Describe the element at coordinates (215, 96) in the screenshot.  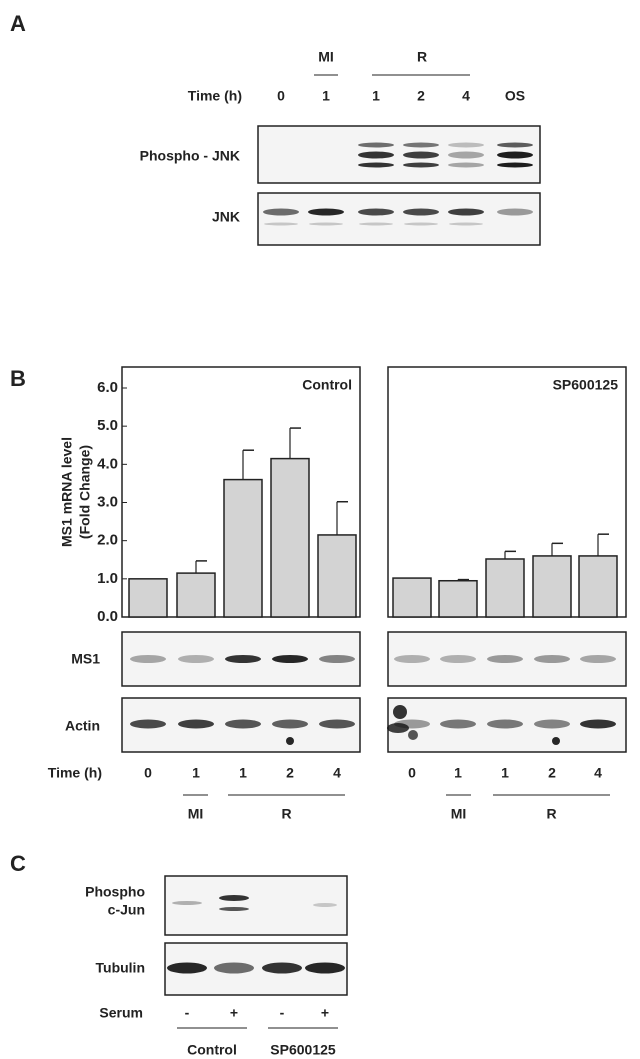
I see `time-label: Time (h)` at that location.